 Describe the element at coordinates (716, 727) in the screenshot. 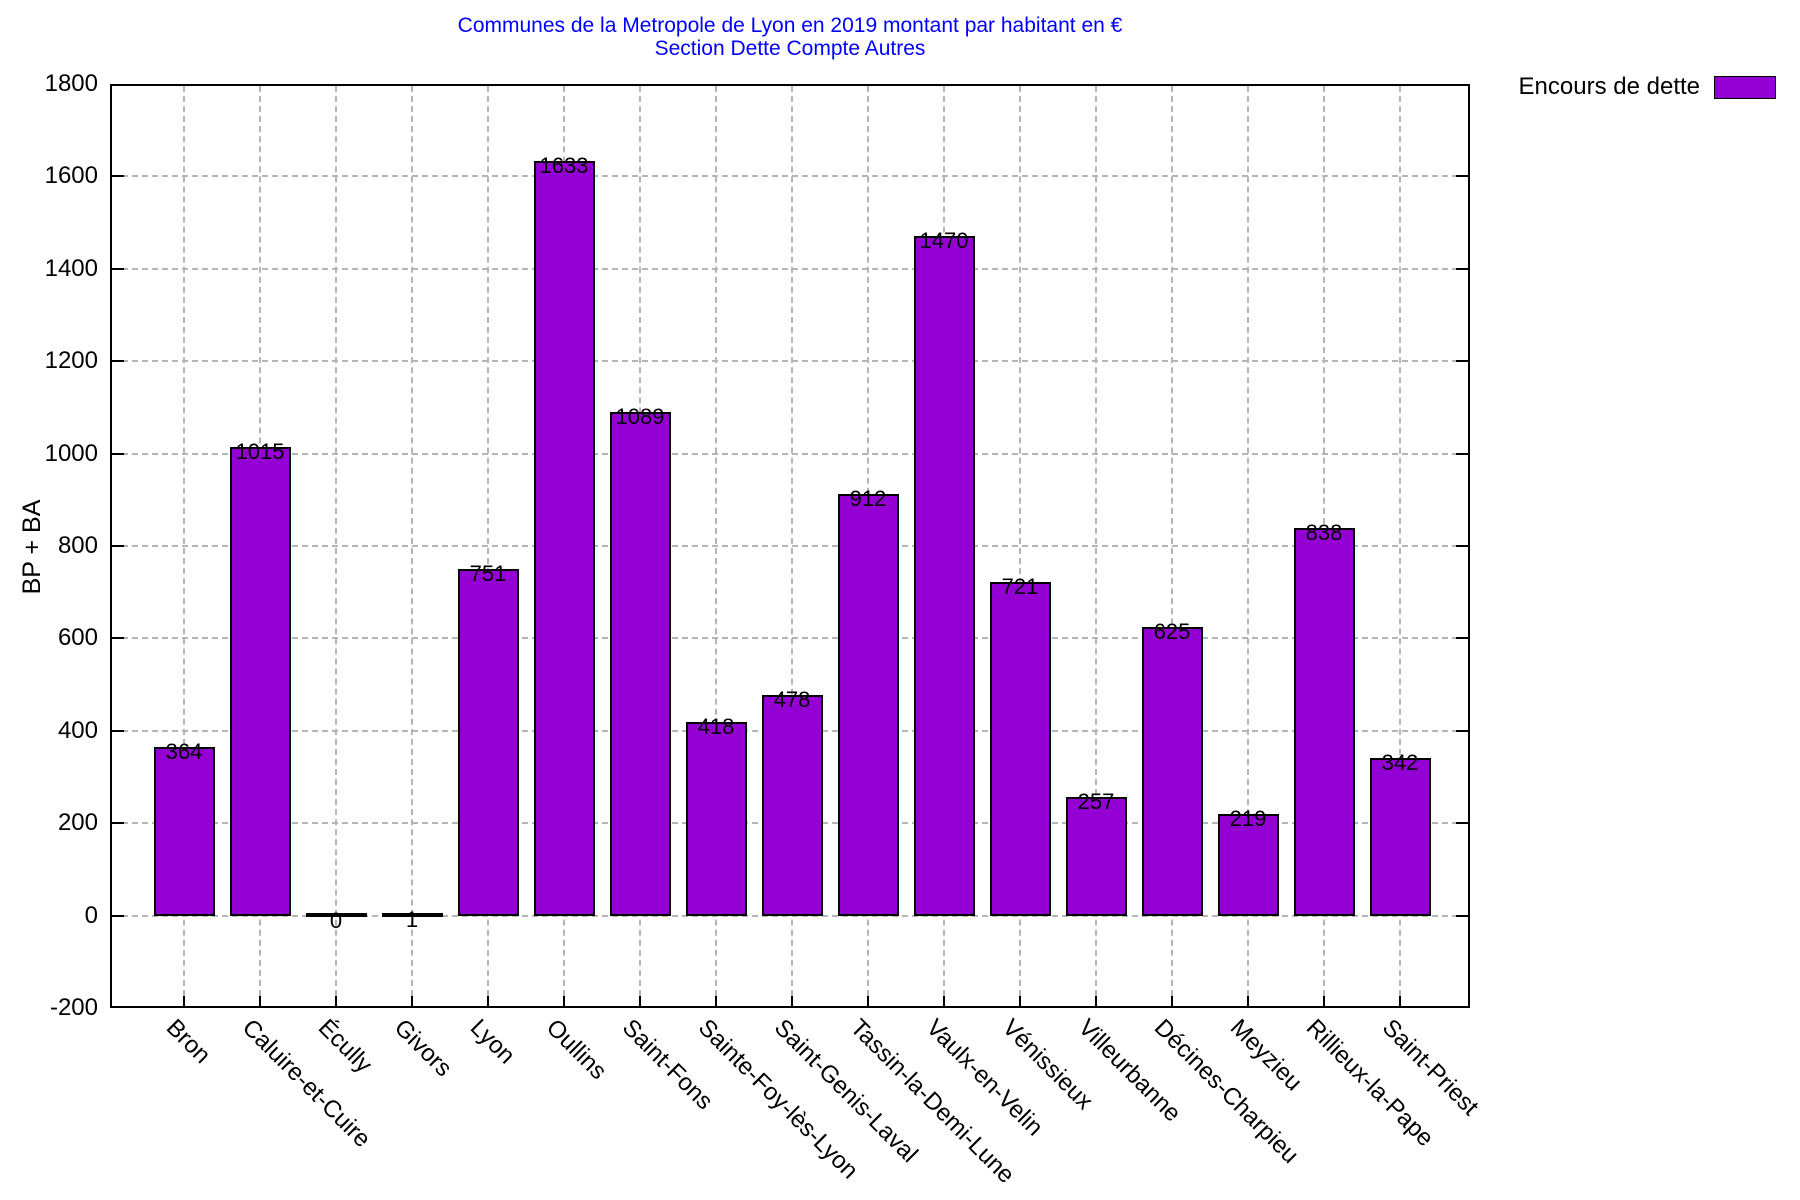

I see `bar-value-label: 418` at that location.